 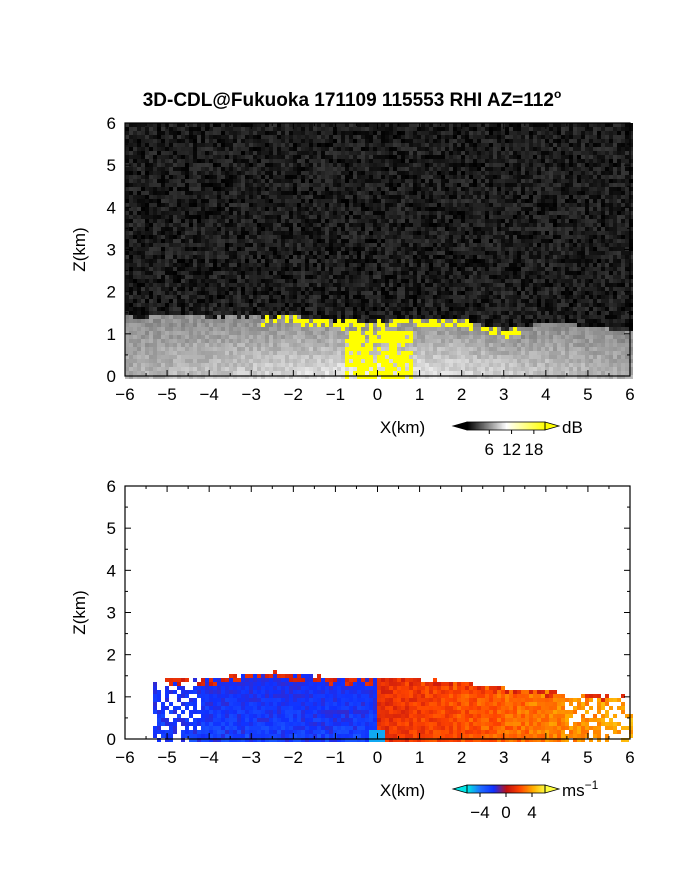 What do you see at coordinates (533, 449) in the screenshot?
I see `colorbar-tick-label: 18` at bounding box center [533, 449].